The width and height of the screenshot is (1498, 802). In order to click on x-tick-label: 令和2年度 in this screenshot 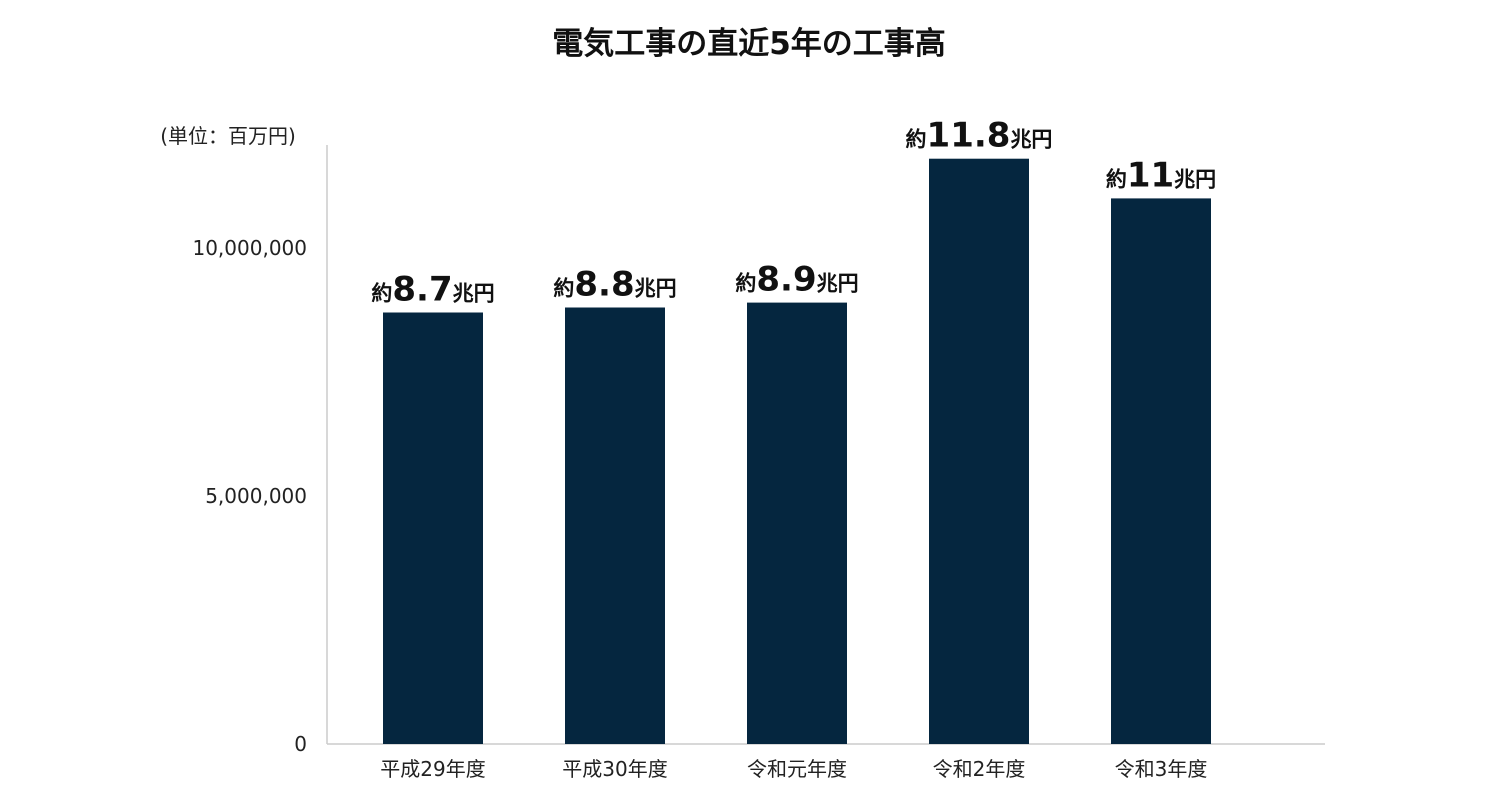, I will do `click(979, 769)`.